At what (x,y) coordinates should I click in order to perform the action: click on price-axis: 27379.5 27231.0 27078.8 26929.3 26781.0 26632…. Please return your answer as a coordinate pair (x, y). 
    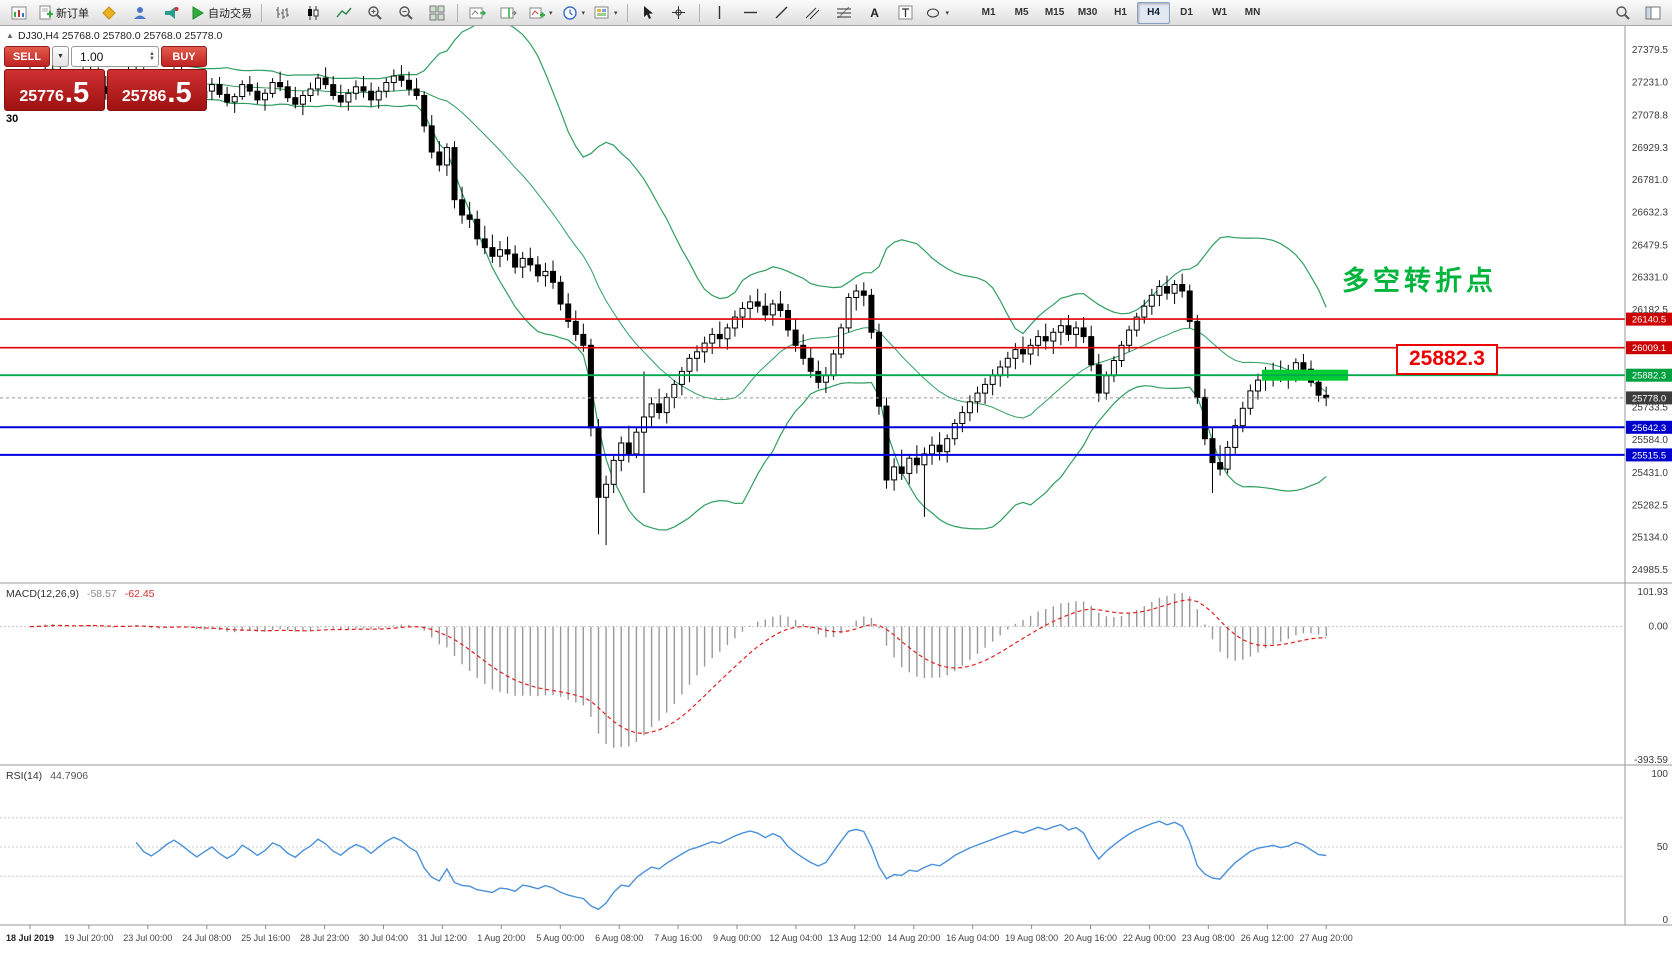
    Looking at the image, I should click on (1650, 310).